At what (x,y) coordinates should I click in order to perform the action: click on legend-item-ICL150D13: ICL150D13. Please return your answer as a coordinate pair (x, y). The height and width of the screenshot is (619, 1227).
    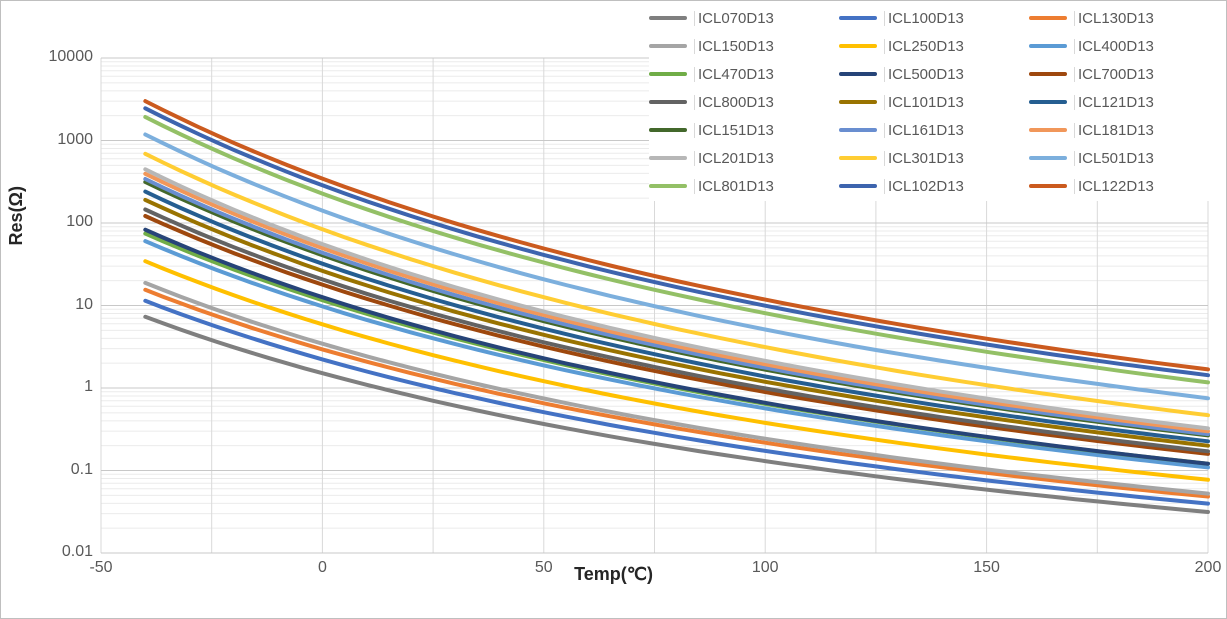
    Looking at the image, I should click on (744, 46).